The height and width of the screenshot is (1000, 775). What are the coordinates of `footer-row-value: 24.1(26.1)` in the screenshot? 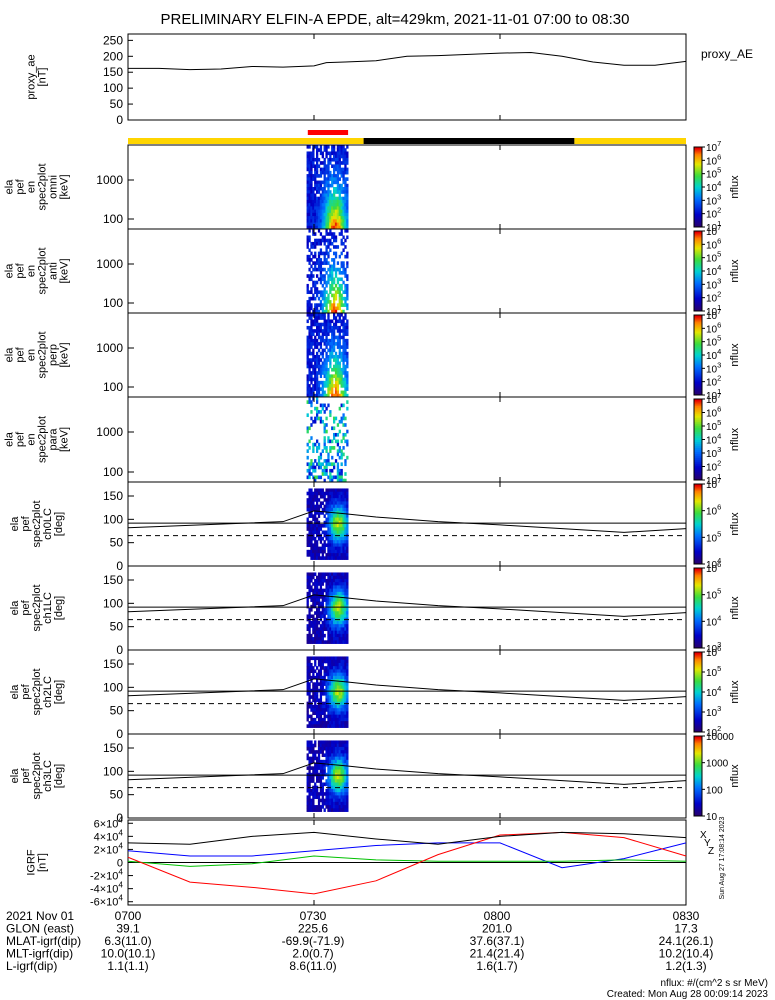 It's located at (686, 941).